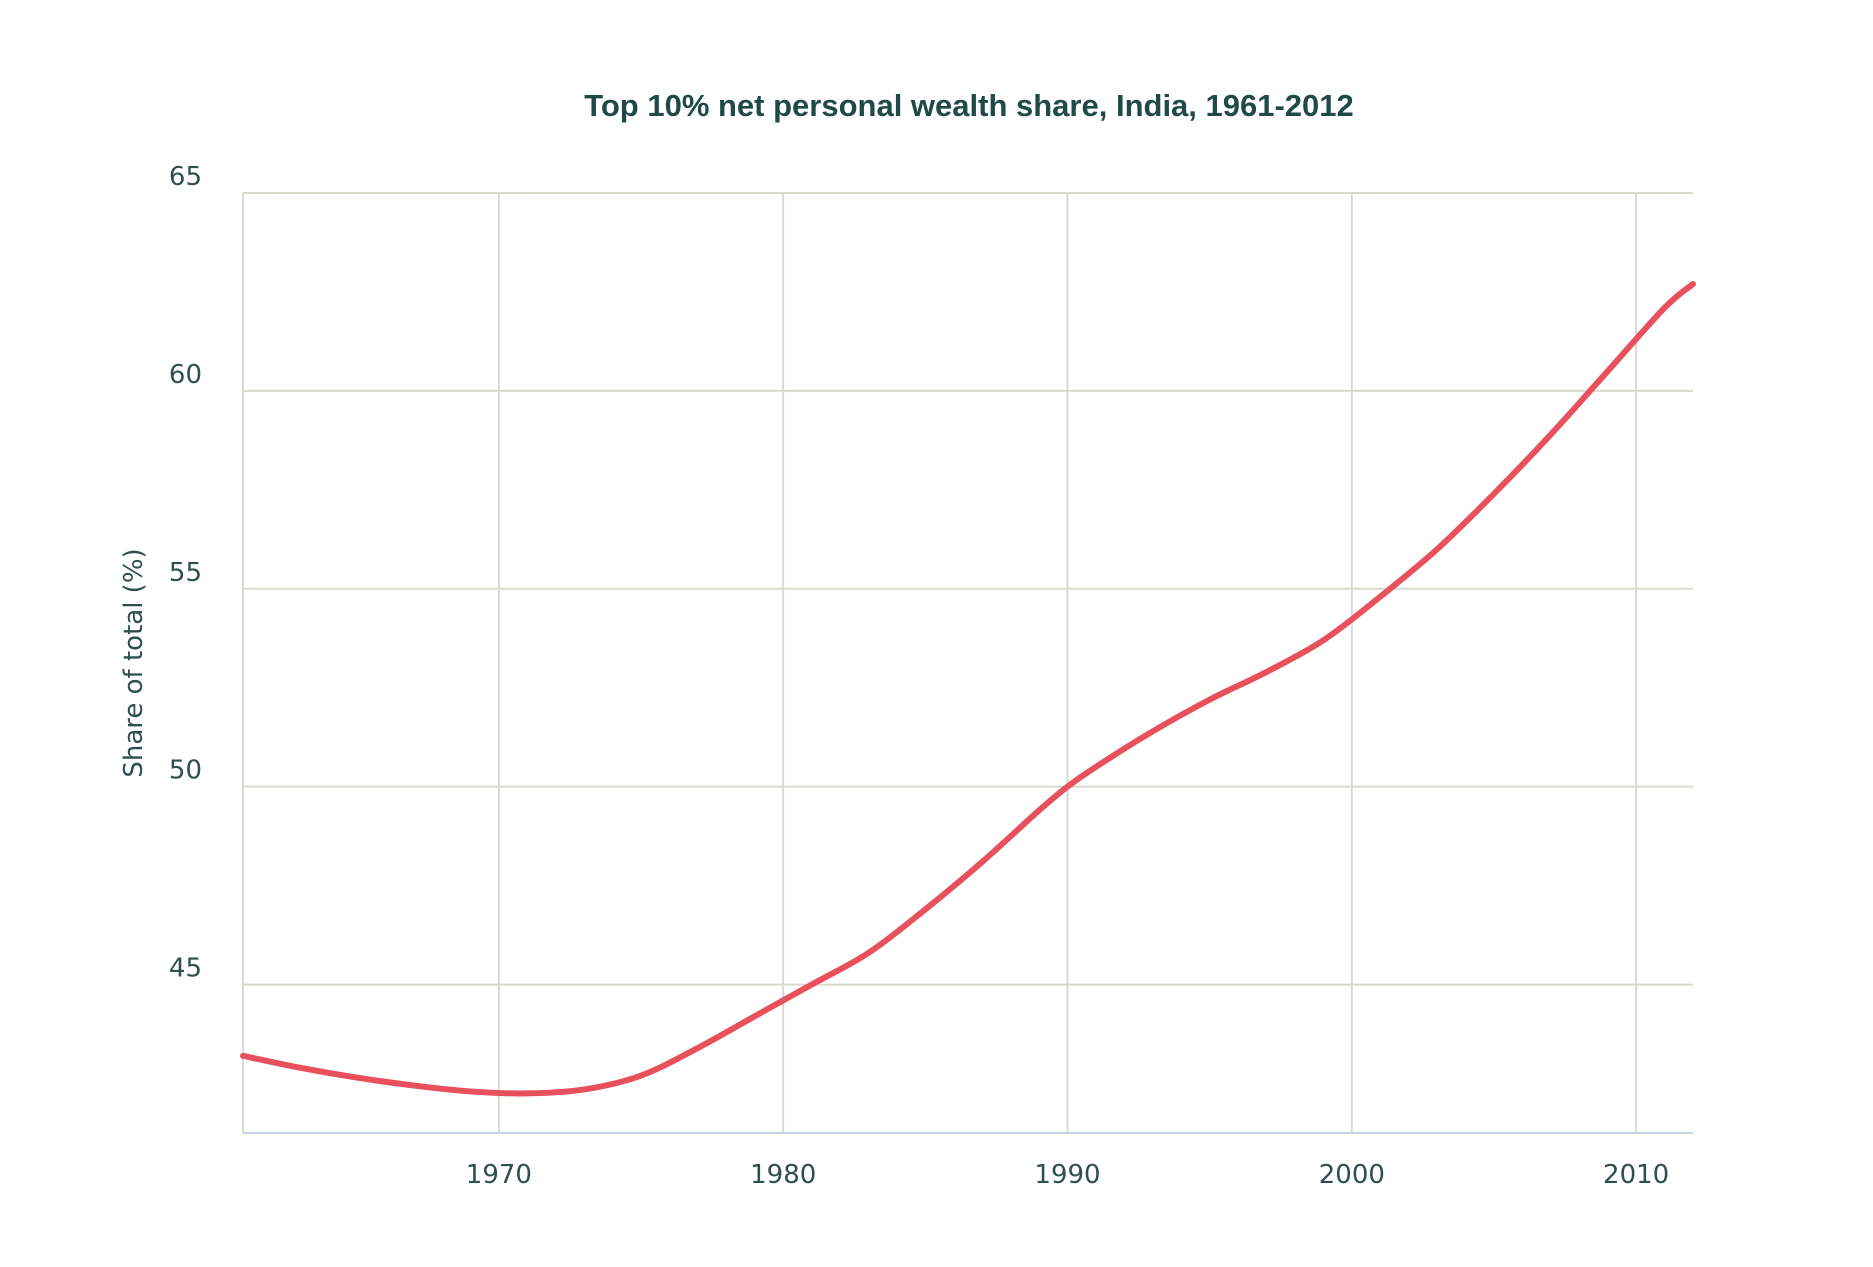  I want to click on y-tick-label: 65, so click(185, 177).